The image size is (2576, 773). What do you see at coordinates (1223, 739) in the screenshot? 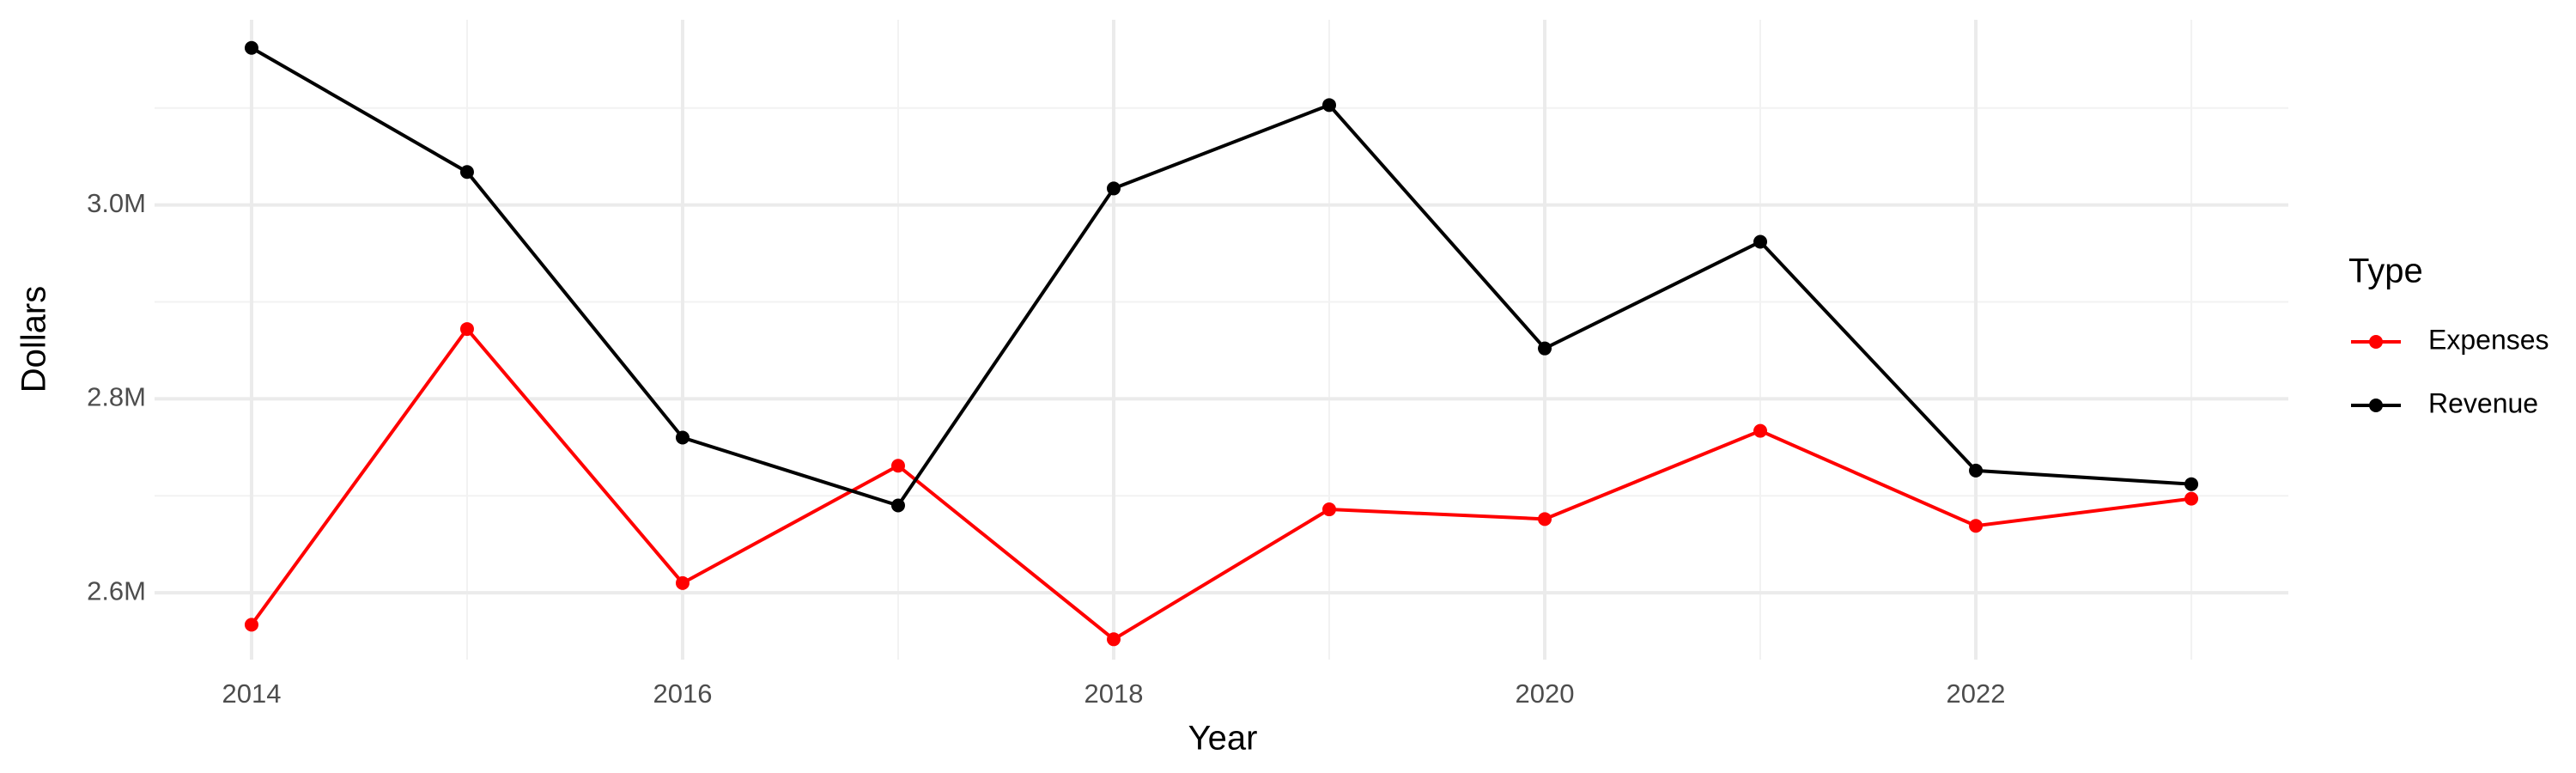
I see `x-axis-title: Year` at bounding box center [1223, 739].